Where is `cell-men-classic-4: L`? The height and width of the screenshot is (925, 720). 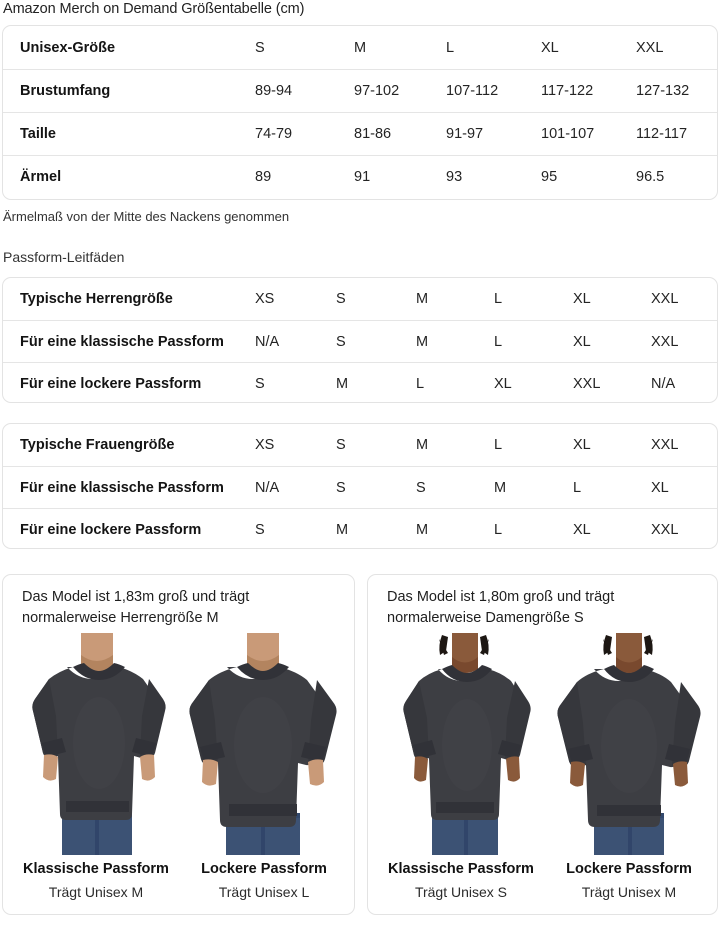
cell-men-classic-4: L is located at coordinates (498, 341).